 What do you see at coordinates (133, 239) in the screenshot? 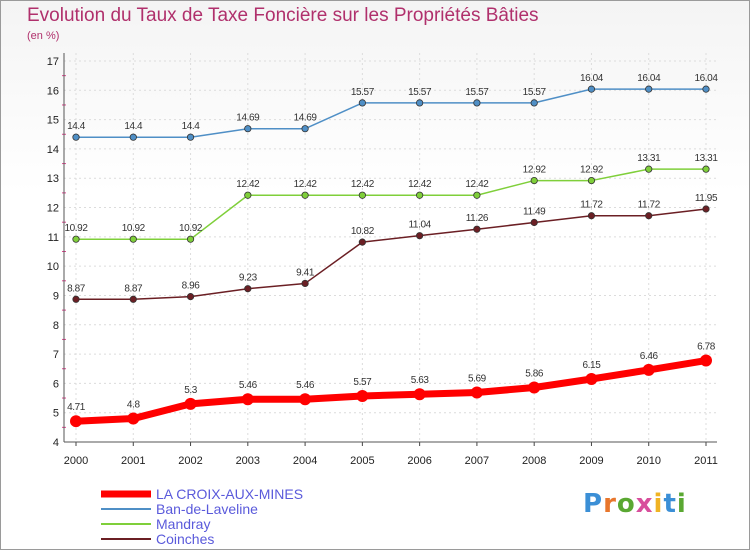
I see `data-point-mandray-2001` at bounding box center [133, 239].